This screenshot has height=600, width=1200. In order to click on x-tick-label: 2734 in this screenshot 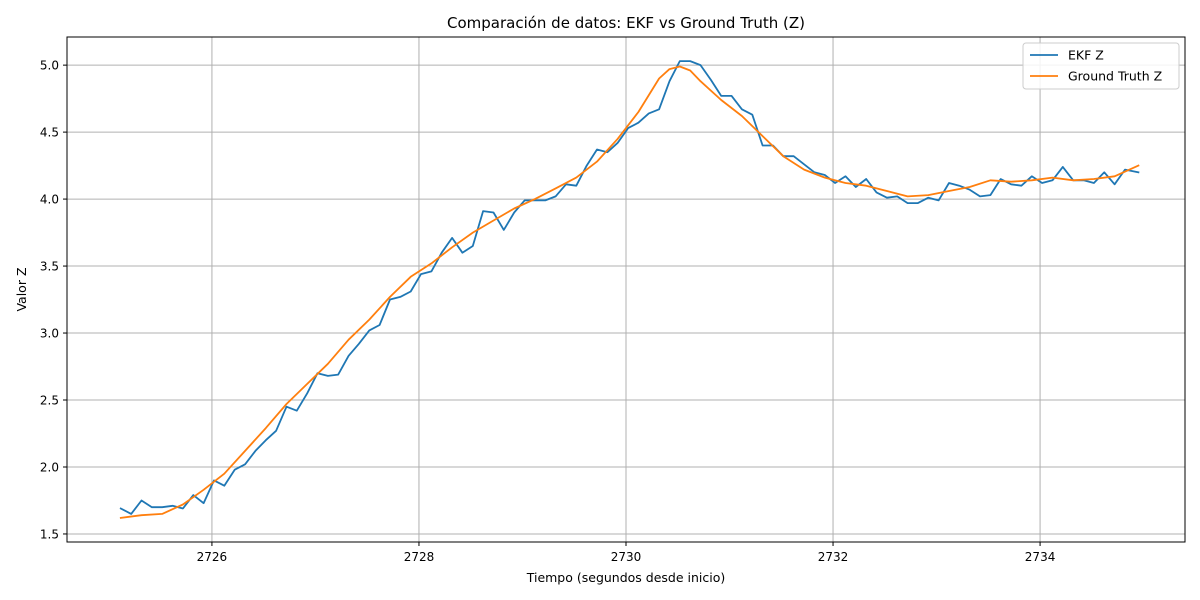, I will do `click(1040, 557)`.